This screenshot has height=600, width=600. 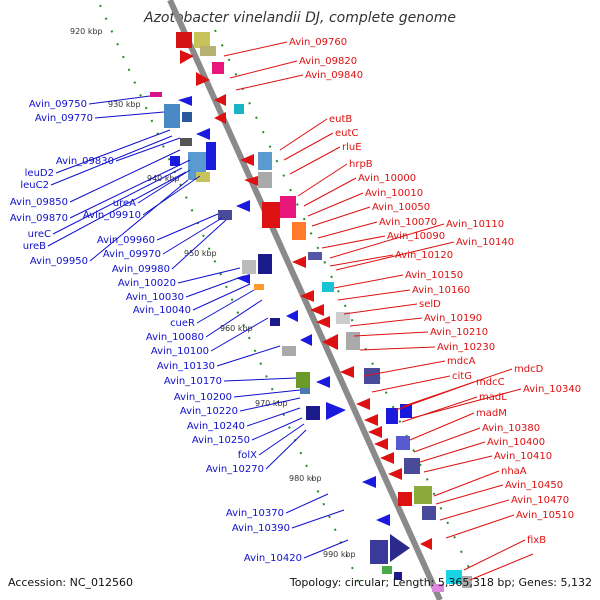 I want to click on gene-label: Avin_10040, so click(x=162, y=310).